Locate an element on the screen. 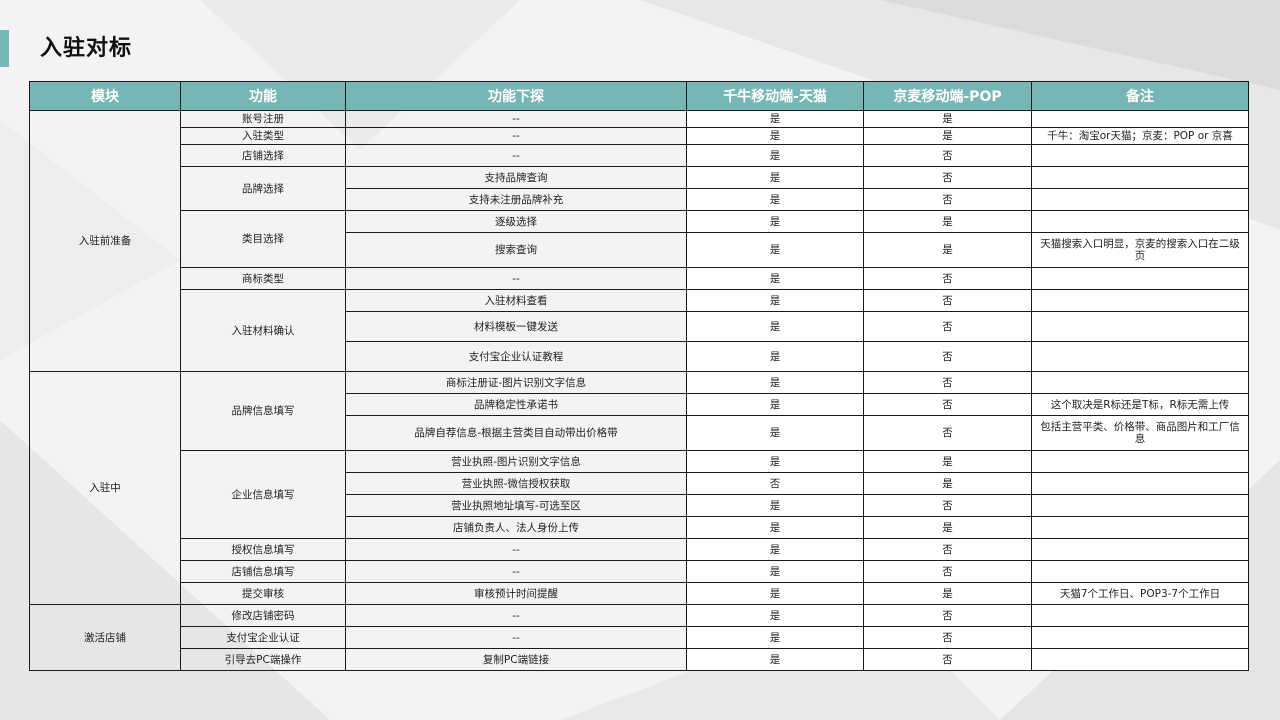 This screenshot has width=1280, height=720. detail-cell: 材料模板一键发送 is located at coordinates (516, 326).